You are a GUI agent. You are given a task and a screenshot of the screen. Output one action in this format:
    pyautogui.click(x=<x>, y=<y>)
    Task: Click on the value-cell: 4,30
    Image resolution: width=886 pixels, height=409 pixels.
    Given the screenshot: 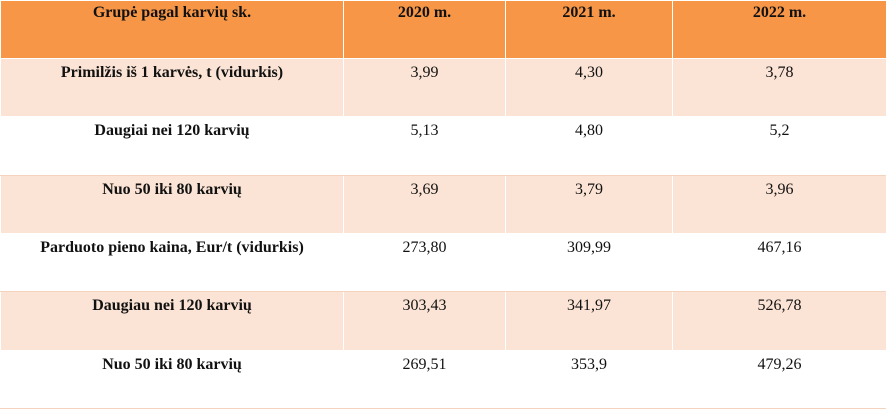 What is the action you would take?
    pyautogui.click(x=589, y=87)
    